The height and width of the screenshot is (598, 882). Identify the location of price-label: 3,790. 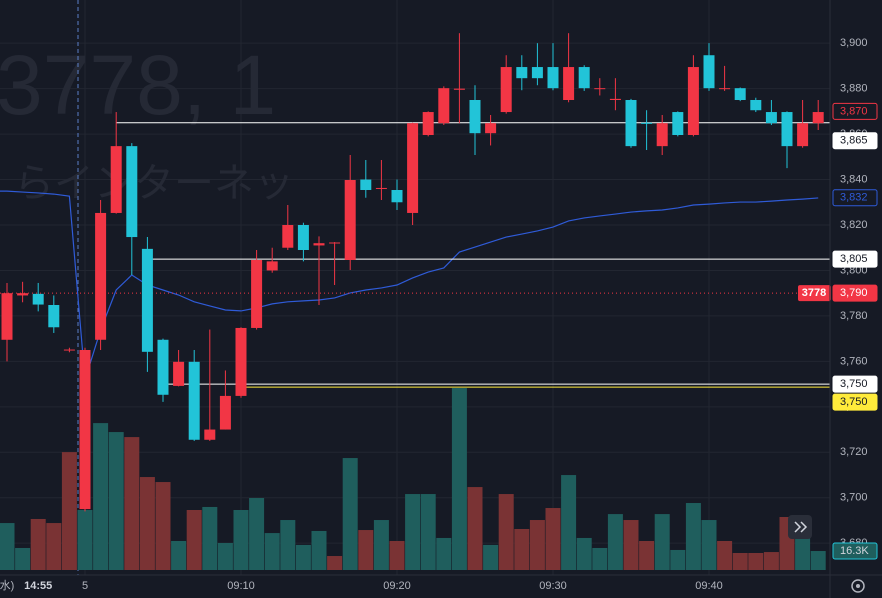
(854, 293).